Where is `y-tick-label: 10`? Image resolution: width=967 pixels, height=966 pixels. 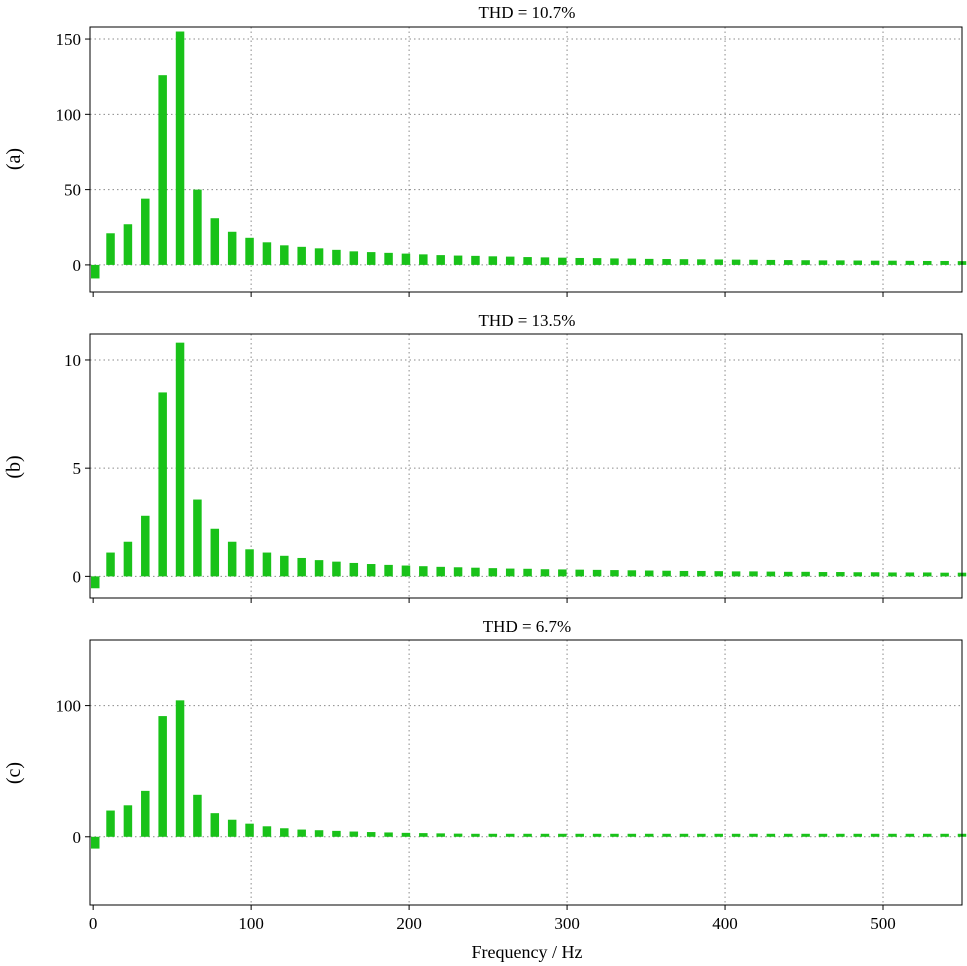 y-tick-label: 10 is located at coordinates (72, 360).